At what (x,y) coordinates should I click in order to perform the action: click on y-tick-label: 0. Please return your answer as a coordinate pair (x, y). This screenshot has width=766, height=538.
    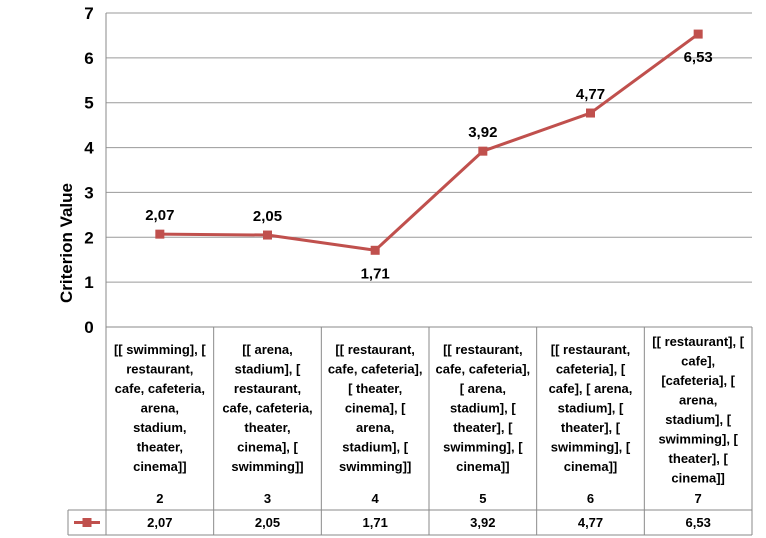
    Looking at the image, I should click on (88, 327).